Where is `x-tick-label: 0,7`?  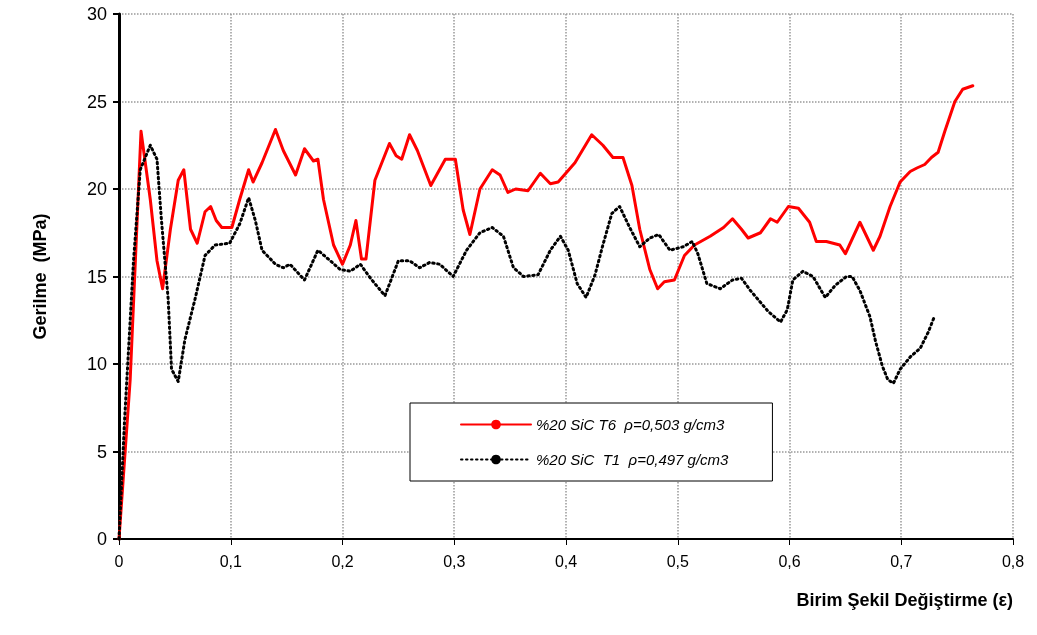 x-tick-label: 0,7 is located at coordinates (901, 561).